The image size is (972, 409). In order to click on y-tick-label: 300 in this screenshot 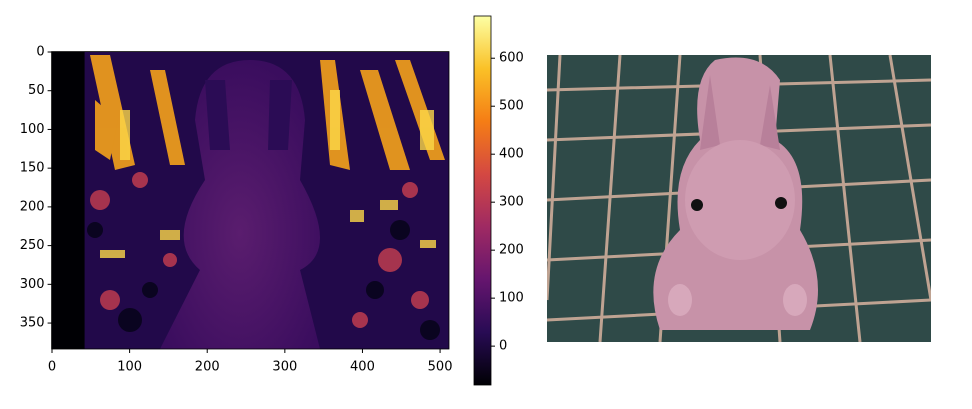, I will do `click(32, 284)`.